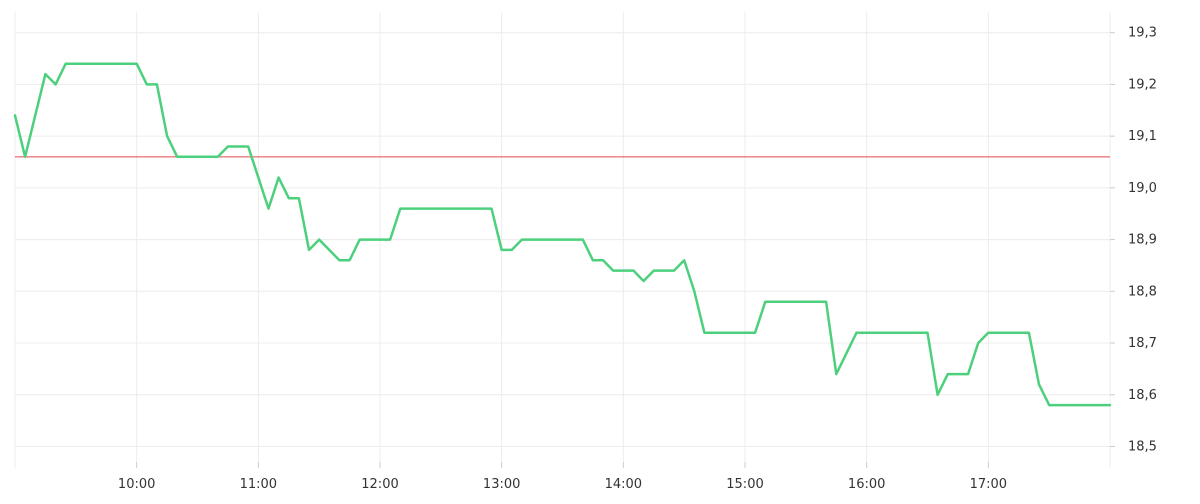 The height and width of the screenshot is (504, 1200). Describe the element at coordinates (1142, 188) in the screenshot. I see `y-tick-label: 19,0` at that location.